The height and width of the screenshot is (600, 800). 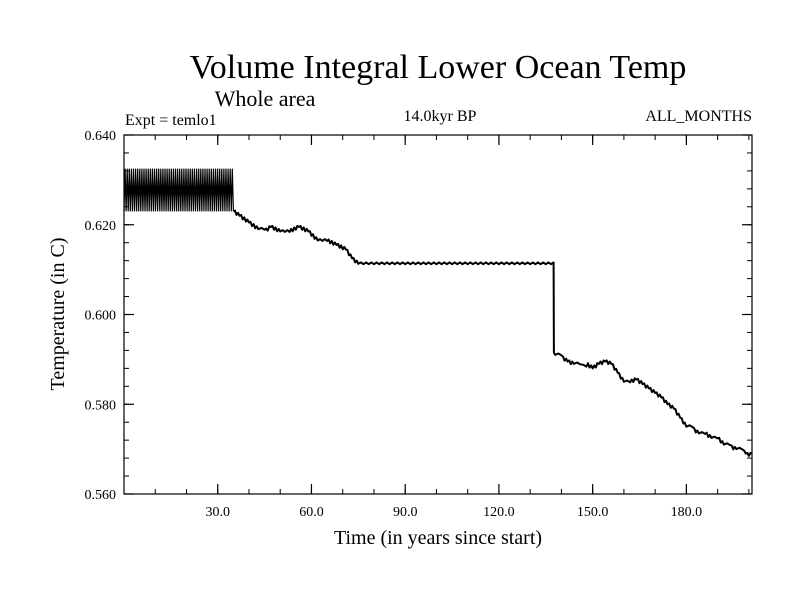 What do you see at coordinates (438, 538) in the screenshot?
I see `x-axis-label: Time (in years since start)` at bounding box center [438, 538].